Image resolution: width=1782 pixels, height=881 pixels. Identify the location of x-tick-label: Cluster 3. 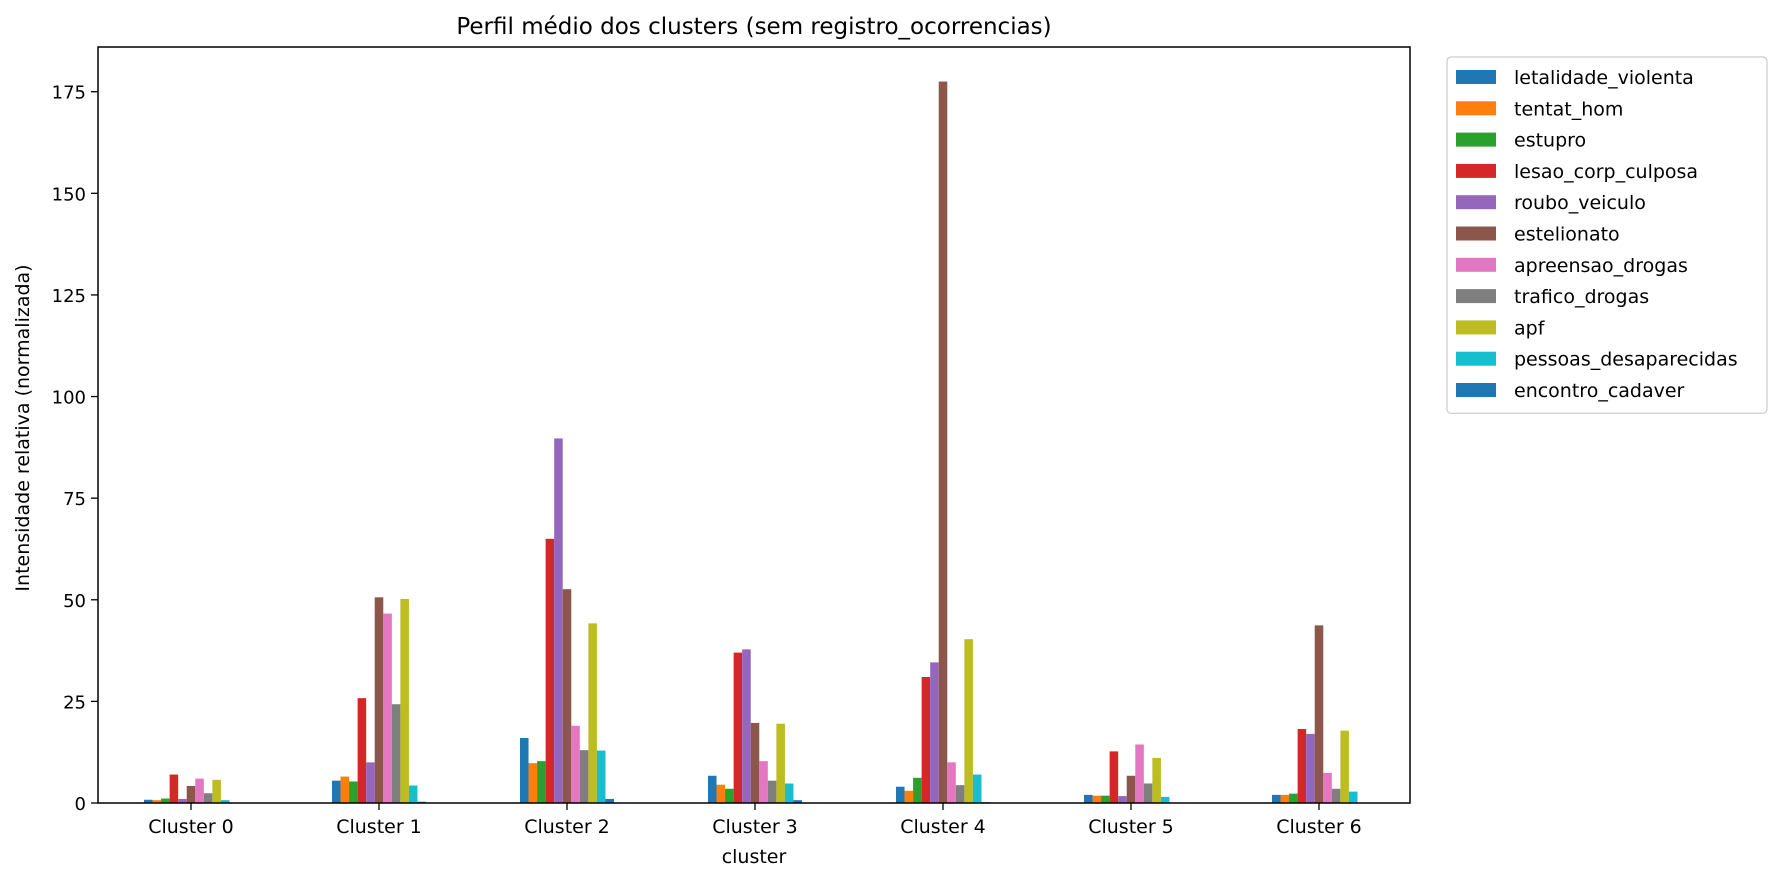
(755, 827).